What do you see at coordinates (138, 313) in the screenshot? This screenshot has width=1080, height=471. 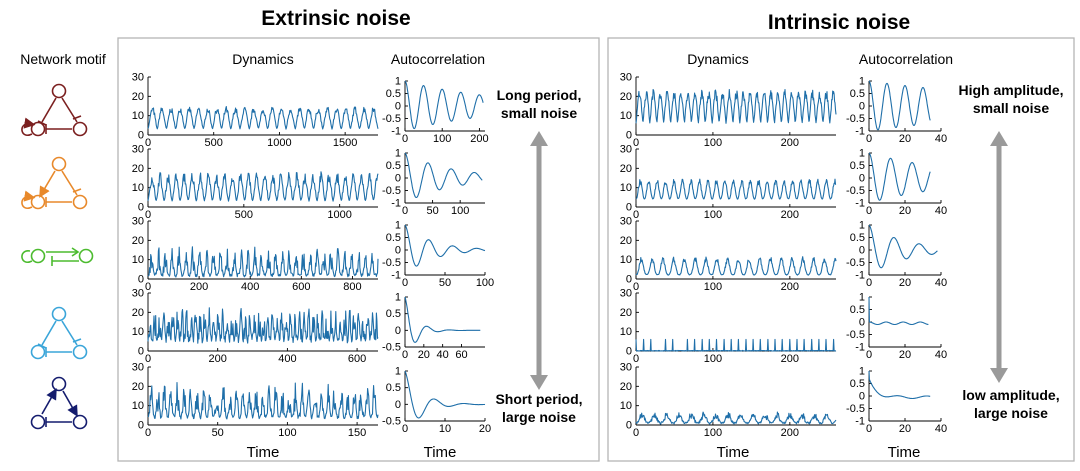 I see `dynamics-0-3-y-tick-label: 20` at bounding box center [138, 313].